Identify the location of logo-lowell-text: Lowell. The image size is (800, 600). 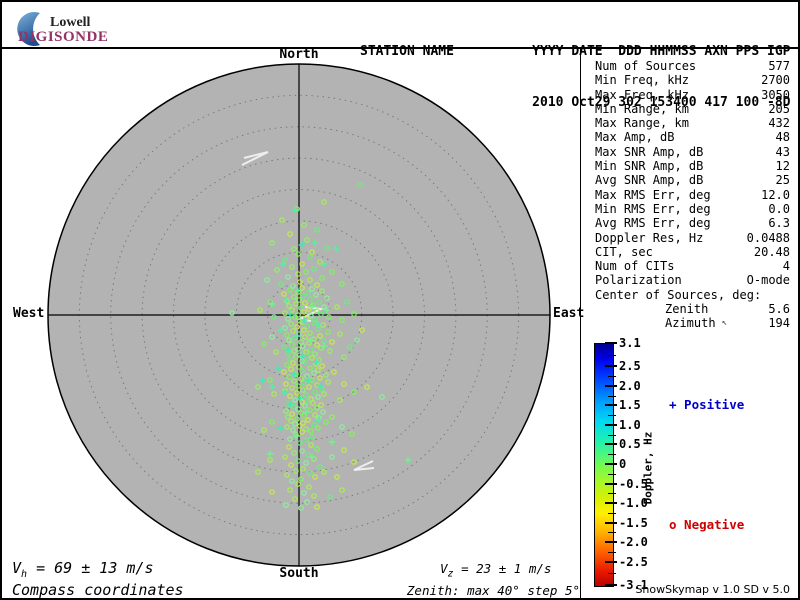
(70, 22).